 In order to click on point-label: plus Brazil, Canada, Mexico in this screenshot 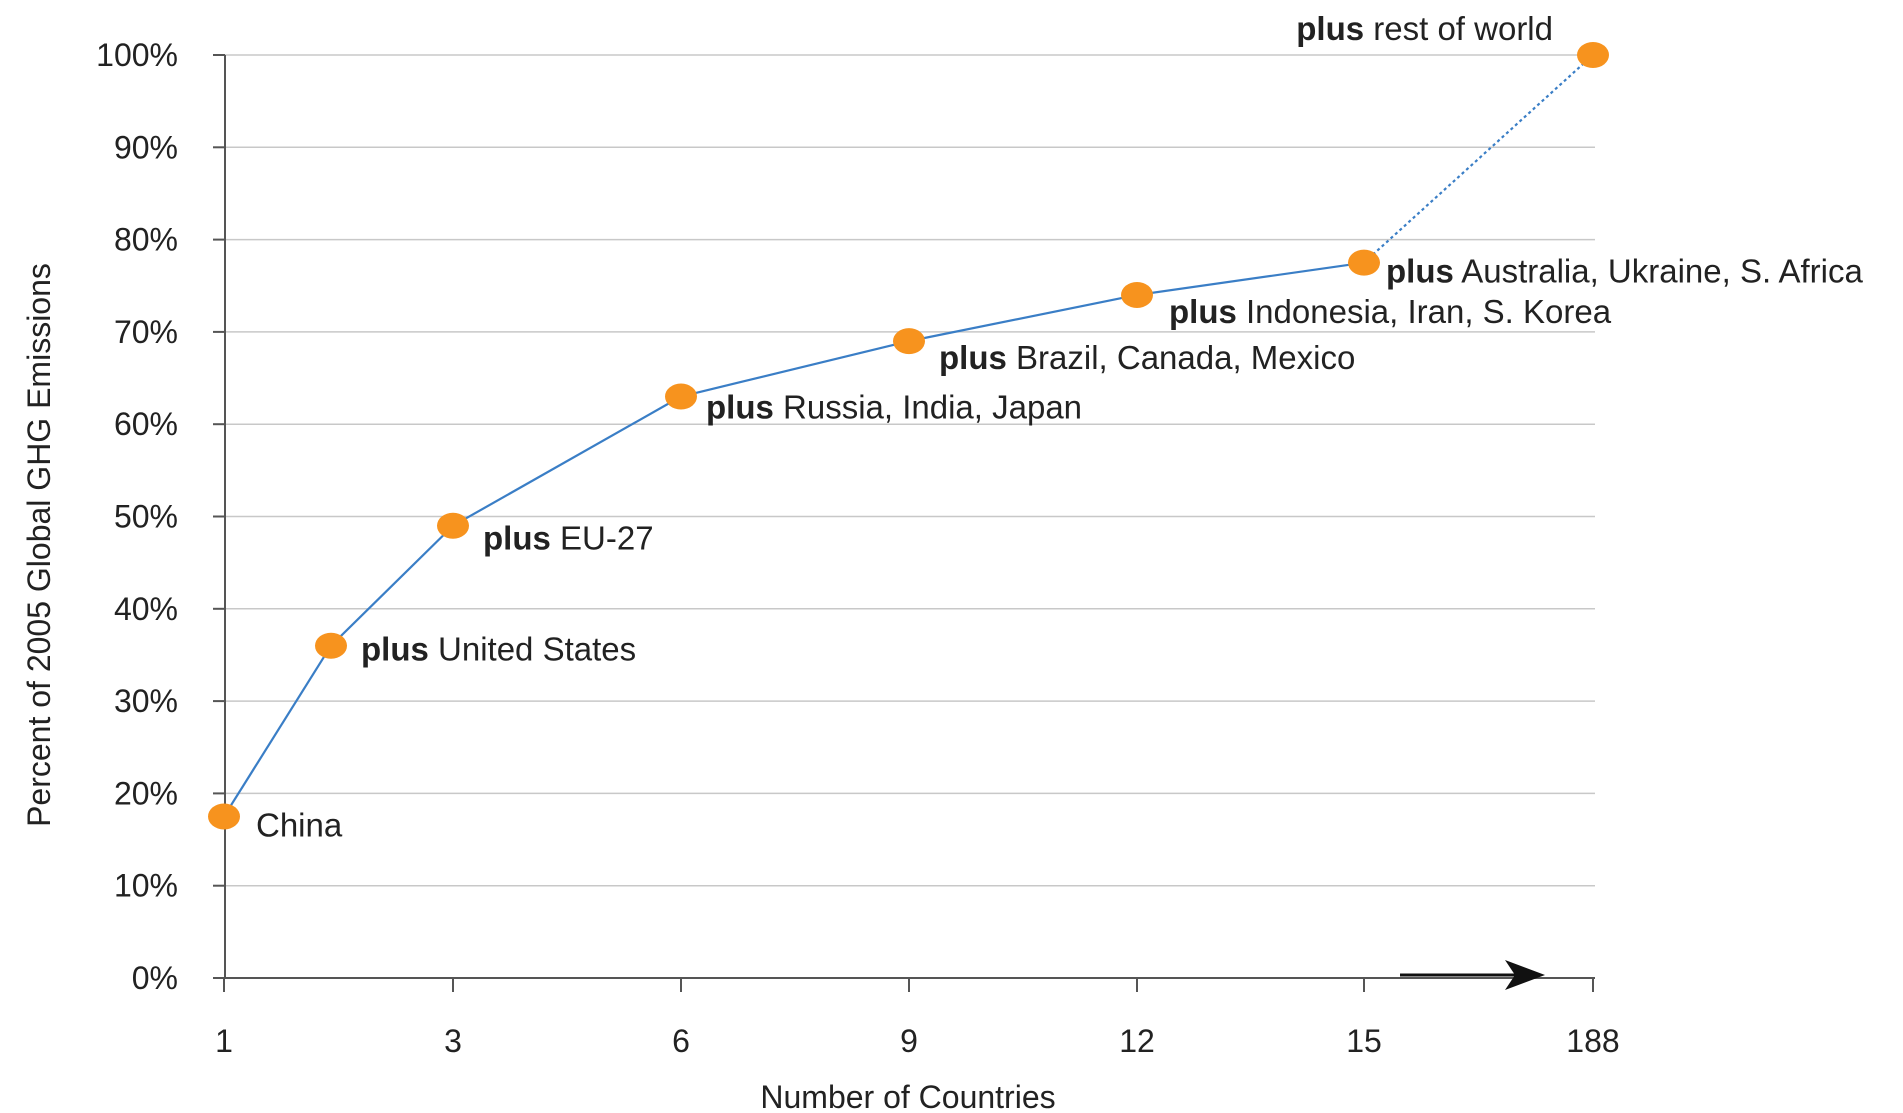, I will do `click(1147, 357)`.